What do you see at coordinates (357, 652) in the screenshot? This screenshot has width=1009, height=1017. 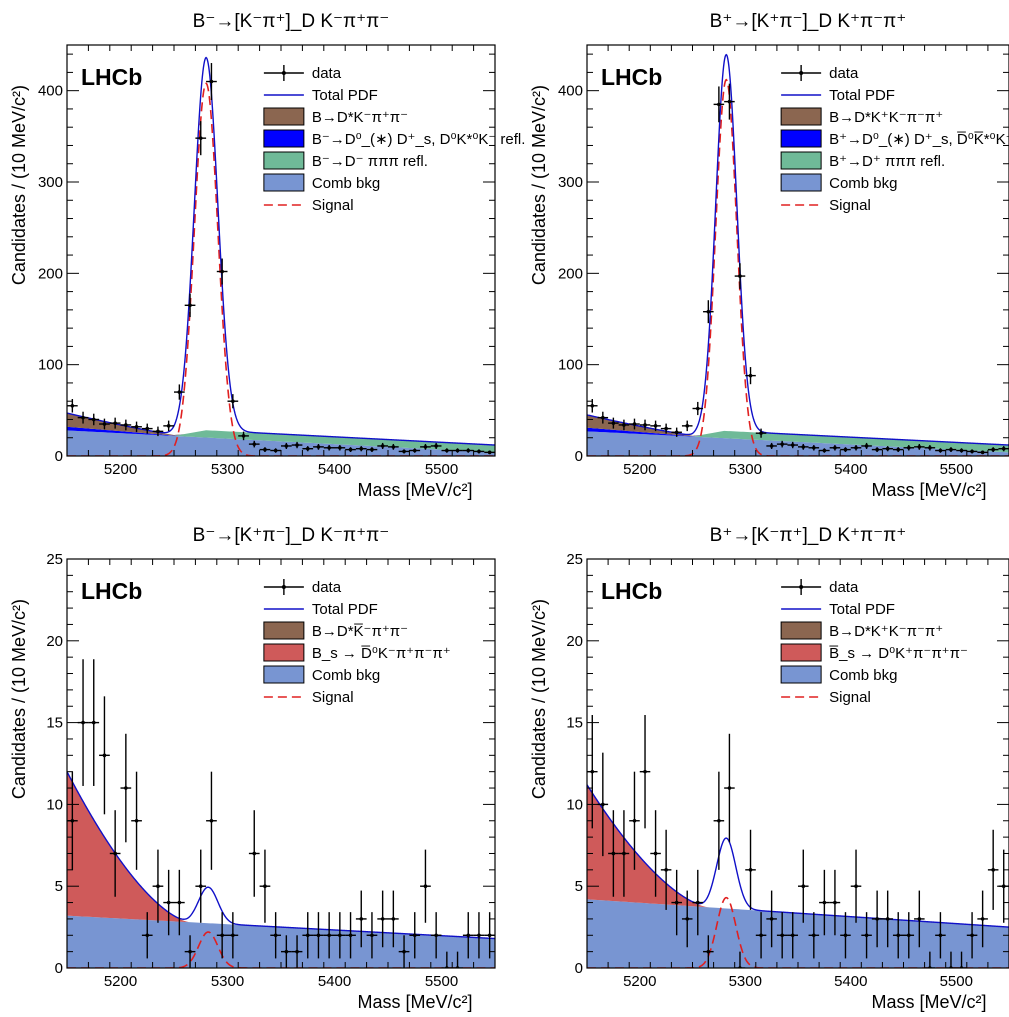 I see `legend-entry: B_s → D̅⁰K⁻π⁺π⁻π⁺` at bounding box center [357, 652].